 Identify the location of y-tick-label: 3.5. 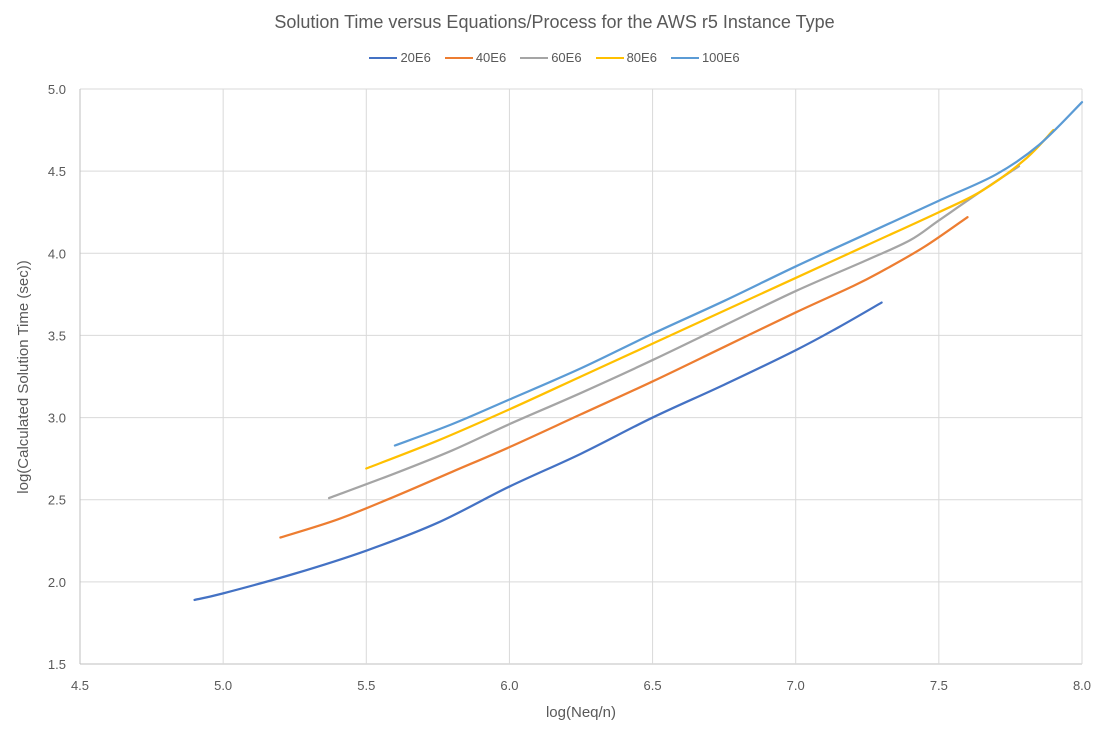
(57, 335).